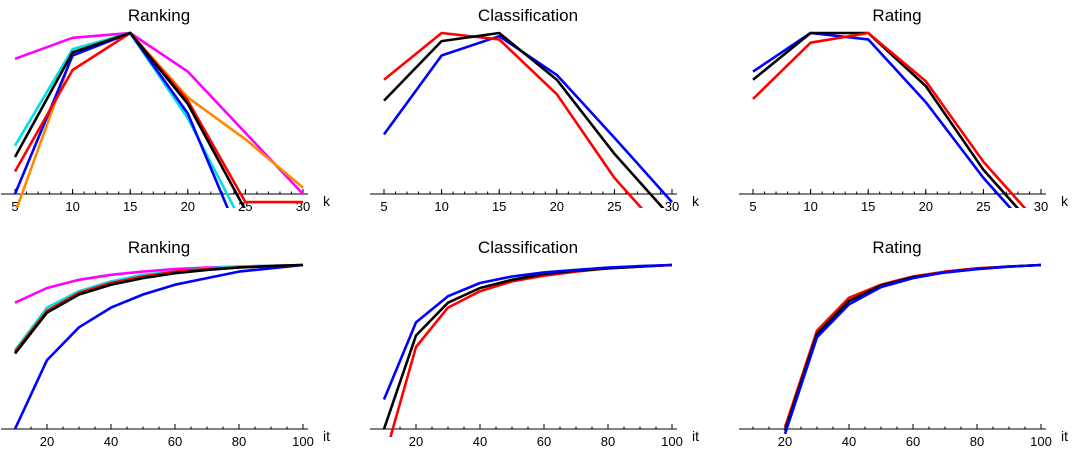 The image size is (1075, 457). I want to click on chart-panel-4: Ranking 20 40 60 80 100 it, so click(165, 343).